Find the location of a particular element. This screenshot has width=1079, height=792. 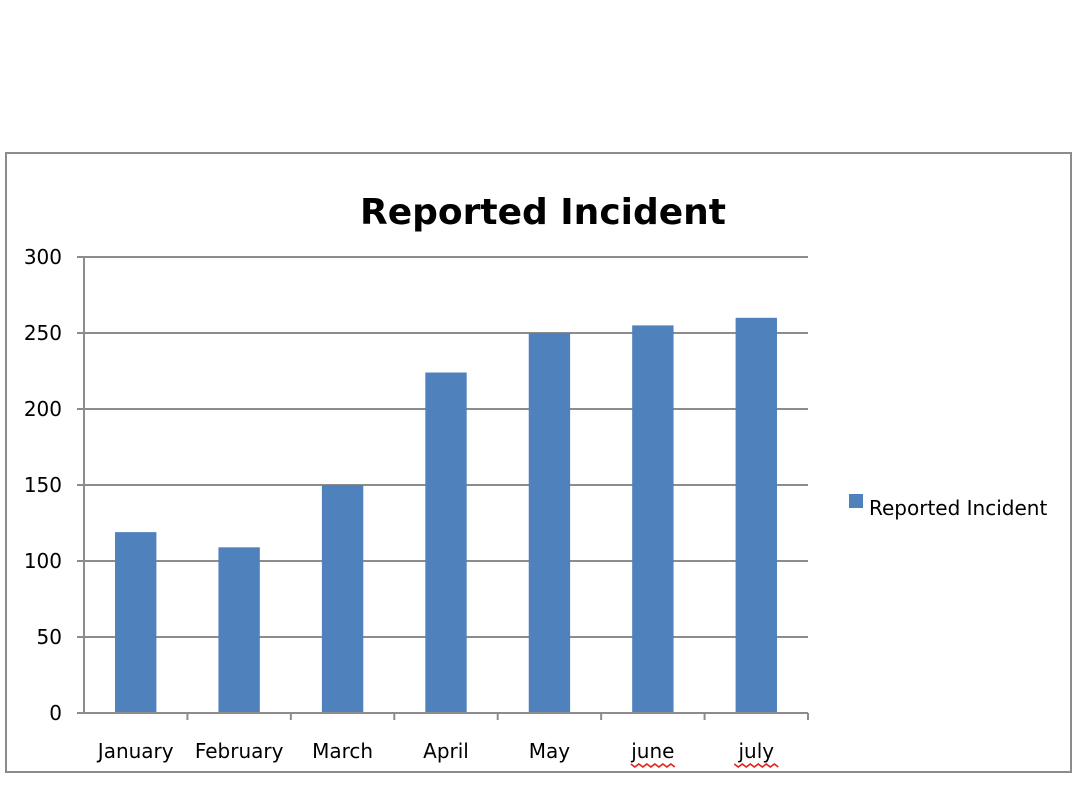

x-tick-labels: January February March April May june july is located at coordinates (437, 753).